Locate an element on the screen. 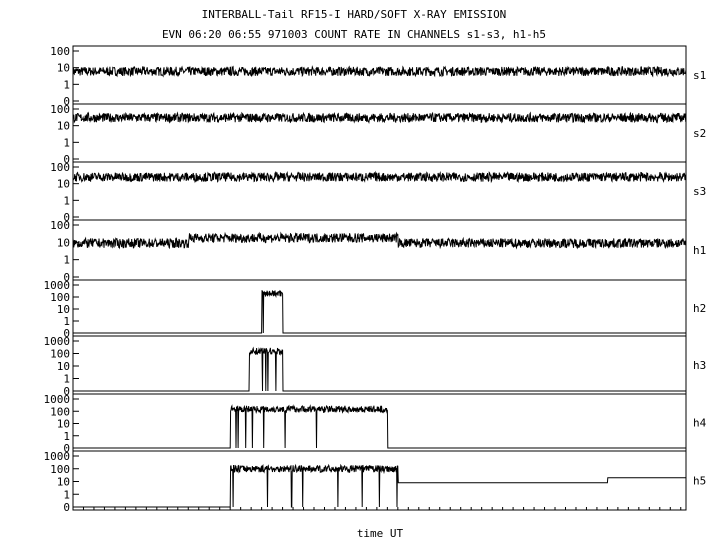  y-tick-label-h4-1: 100 is located at coordinates (60, 411).